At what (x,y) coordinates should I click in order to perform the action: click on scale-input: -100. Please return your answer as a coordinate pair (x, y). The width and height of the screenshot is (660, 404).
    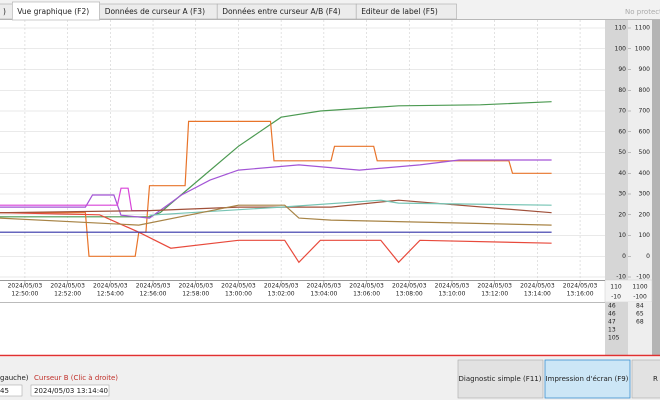
    Looking at the image, I should click on (640, 297).